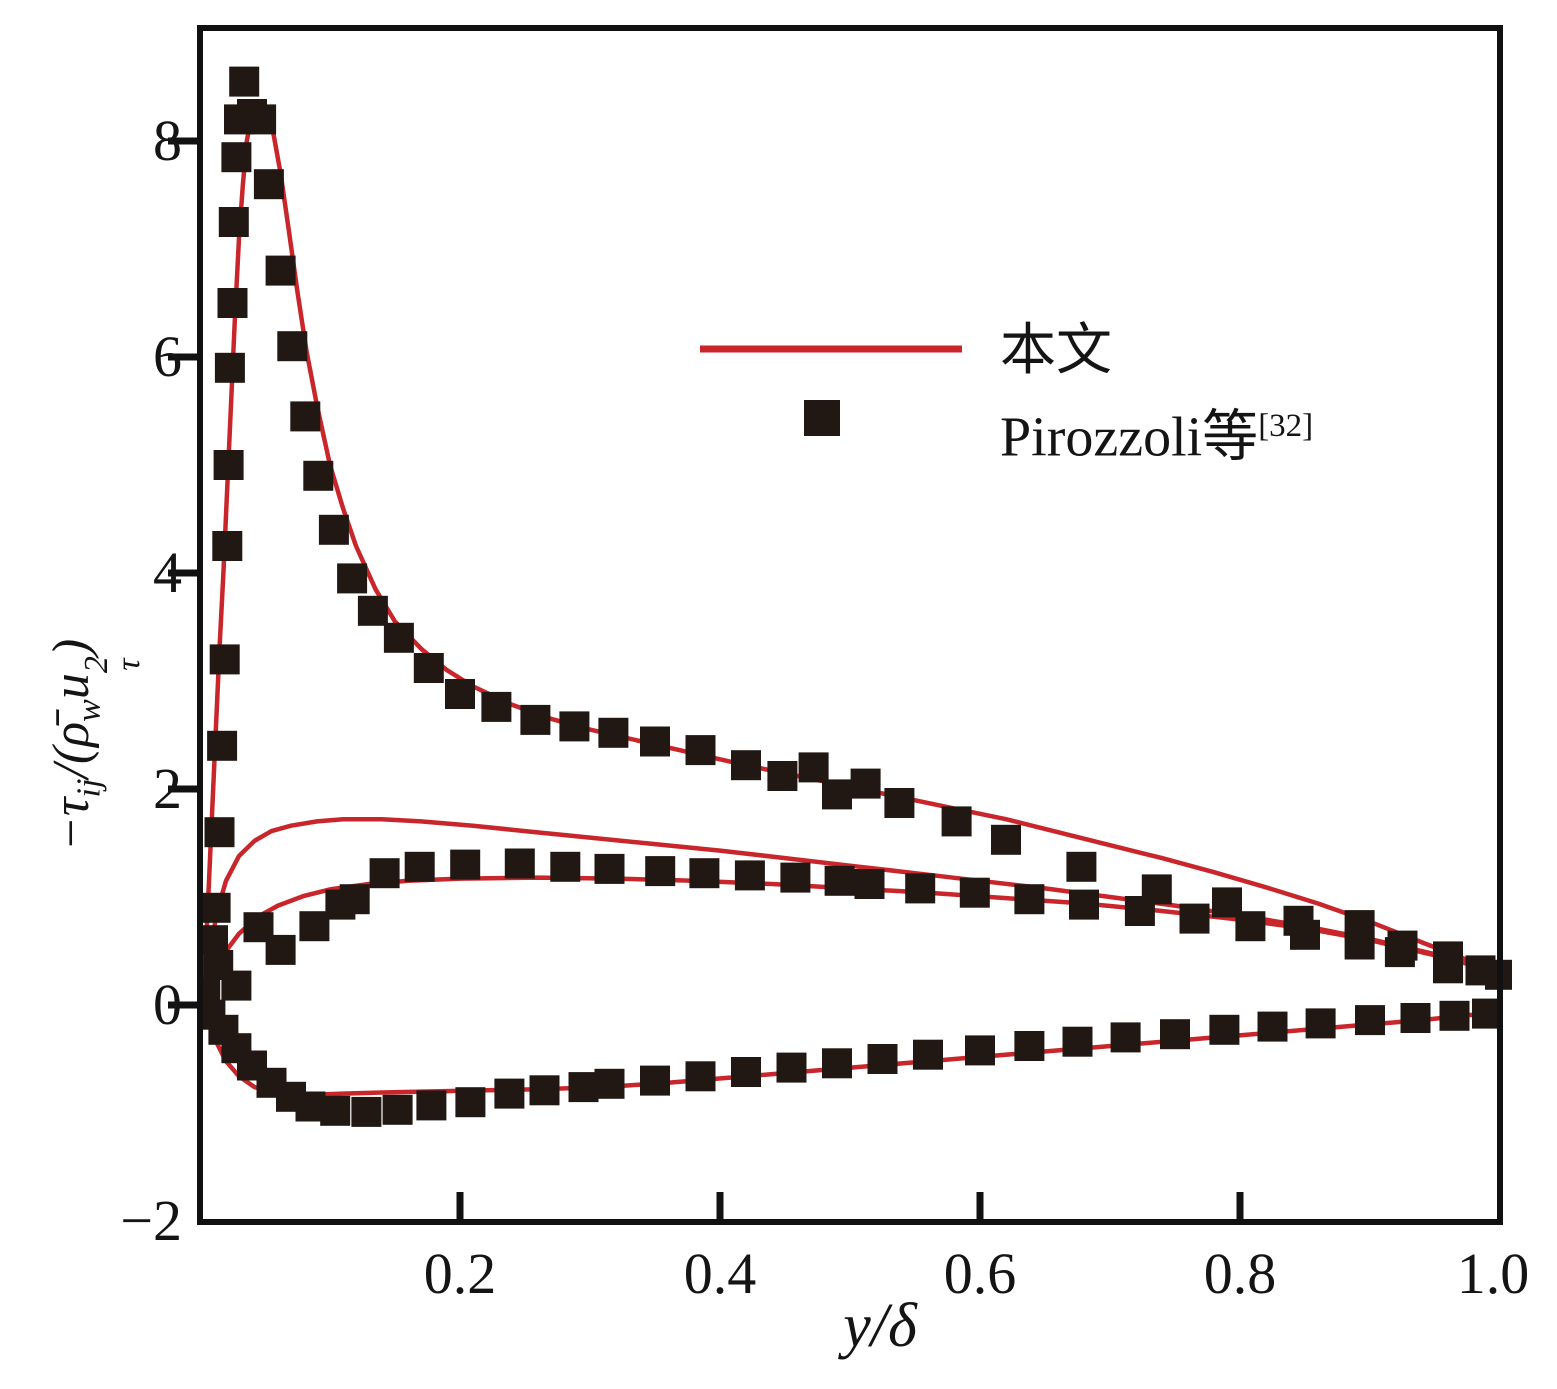 The height and width of the screenshot is (1389, 1557). Describe the element at coordinates (128, 664) in the screenshot. I see `ylabel-sub-tau: τ` at that location.